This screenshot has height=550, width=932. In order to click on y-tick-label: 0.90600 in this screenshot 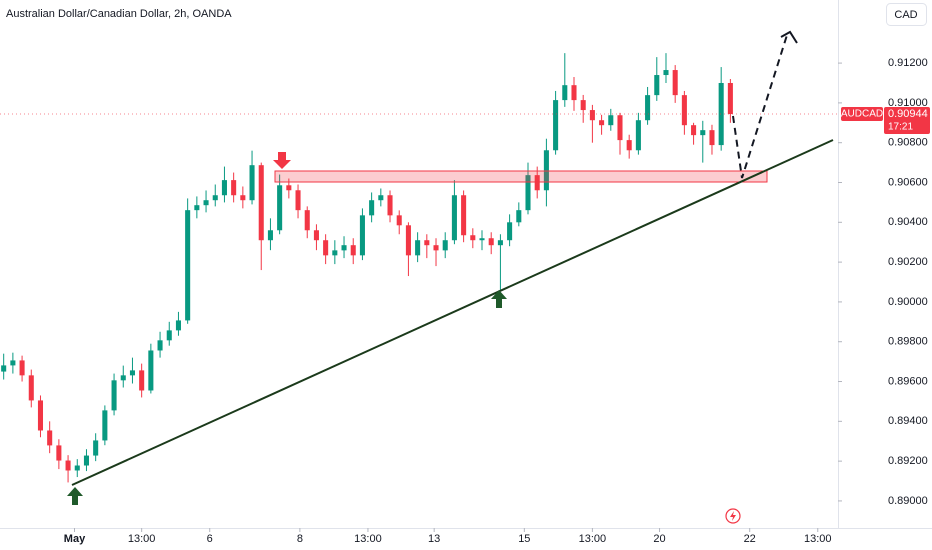, I will do `click(908, 182)`.